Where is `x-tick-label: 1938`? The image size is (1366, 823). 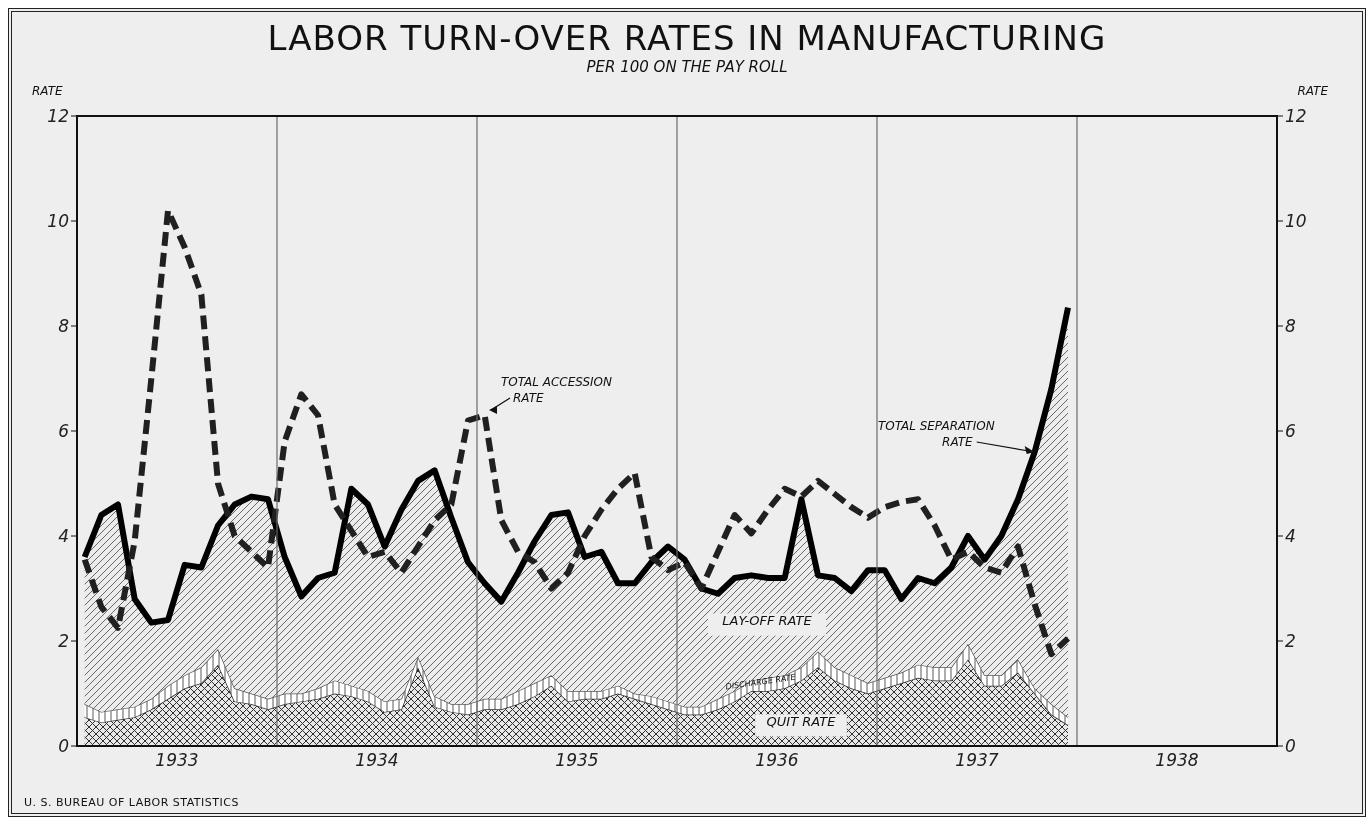
x-tick-label: 1938 is located at coordinates (1177, 760).